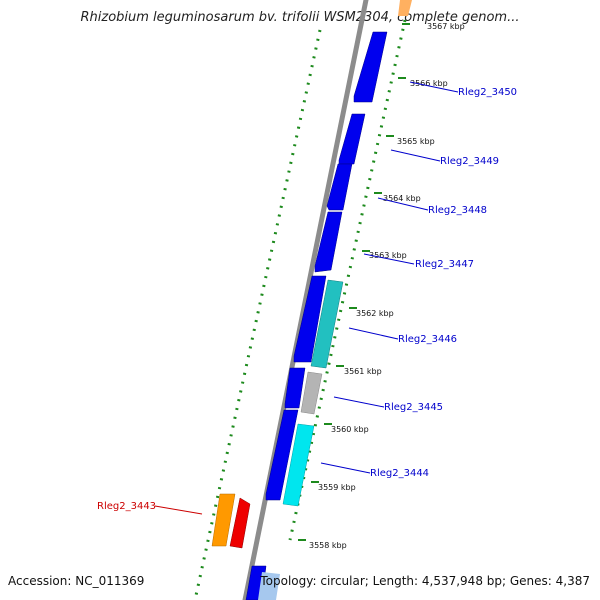  What do you see at coordinates (444, 264) in the screenshot?
I see `gene-label-rleg2-3447: Rleg2_3447` at bounding box center [444, 264].